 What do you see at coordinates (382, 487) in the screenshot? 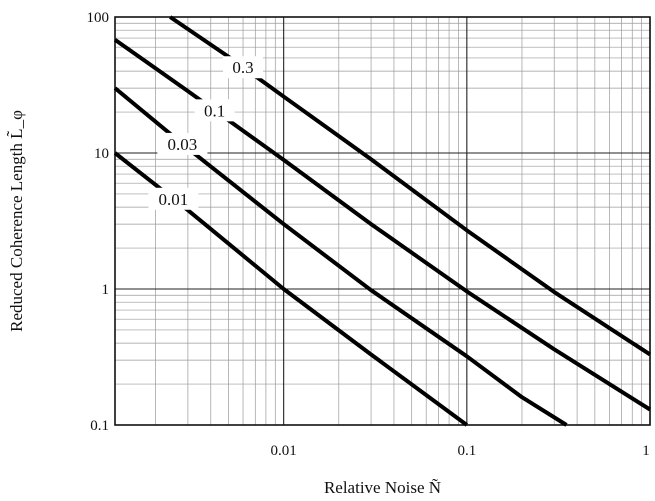
I see `x-axis-label: Relative Noise Ñ` at bounding box center [382, 487].